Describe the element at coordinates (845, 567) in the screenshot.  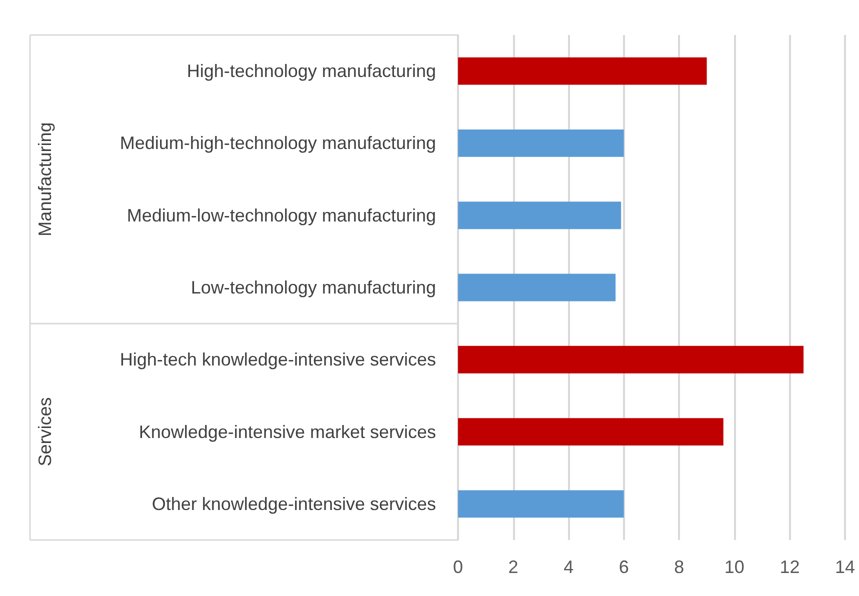
I see `x-tick-label: 14` at that location.